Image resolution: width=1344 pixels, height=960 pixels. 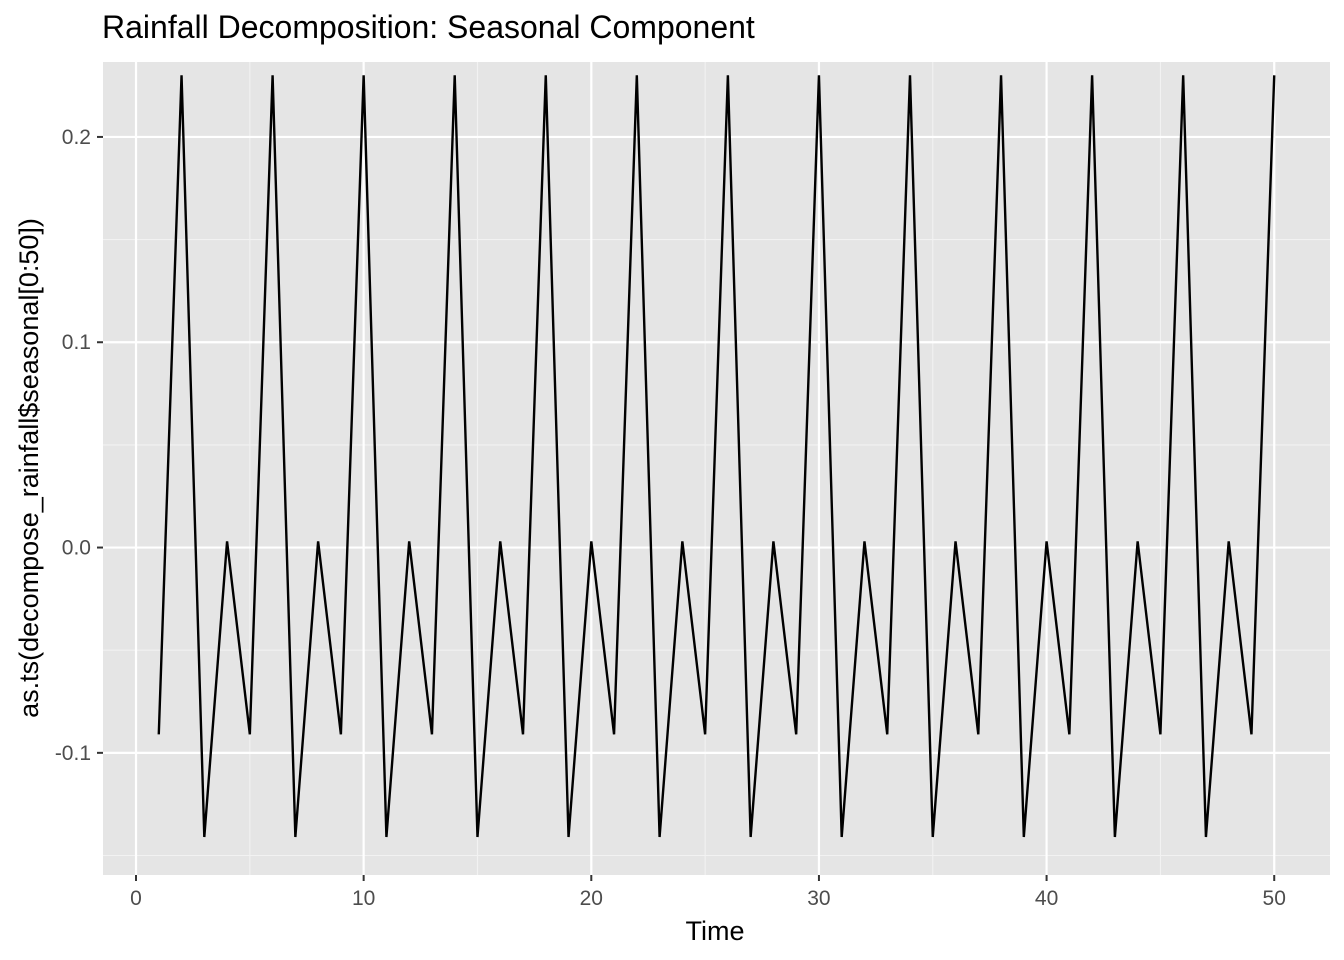 I want to click on x-tick-label: 40, so click(x=1046, y=898).